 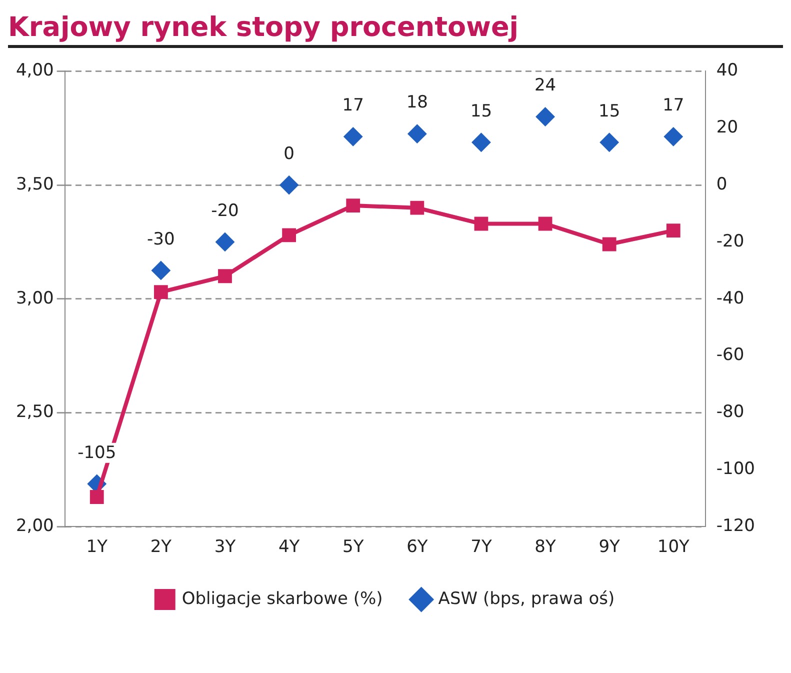 I want to click on y-tick-label: 4,00, so click(x=35, y=70).